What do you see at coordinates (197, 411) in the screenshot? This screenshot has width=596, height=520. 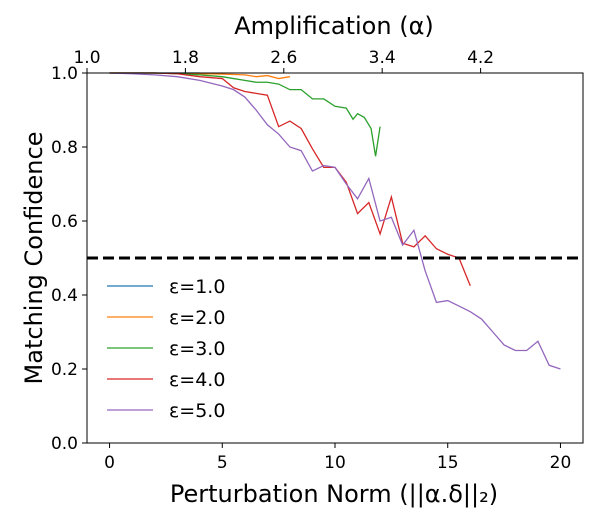 I see `legend-label: ε=5.0` at bounding box center [197, 411].